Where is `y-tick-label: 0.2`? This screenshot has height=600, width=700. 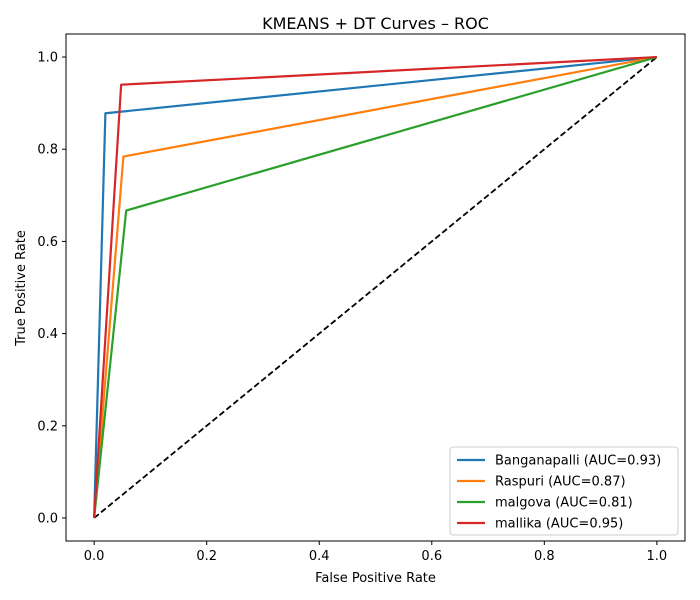
y-tick-label: 0.2 is located at coordinates (47, 426).